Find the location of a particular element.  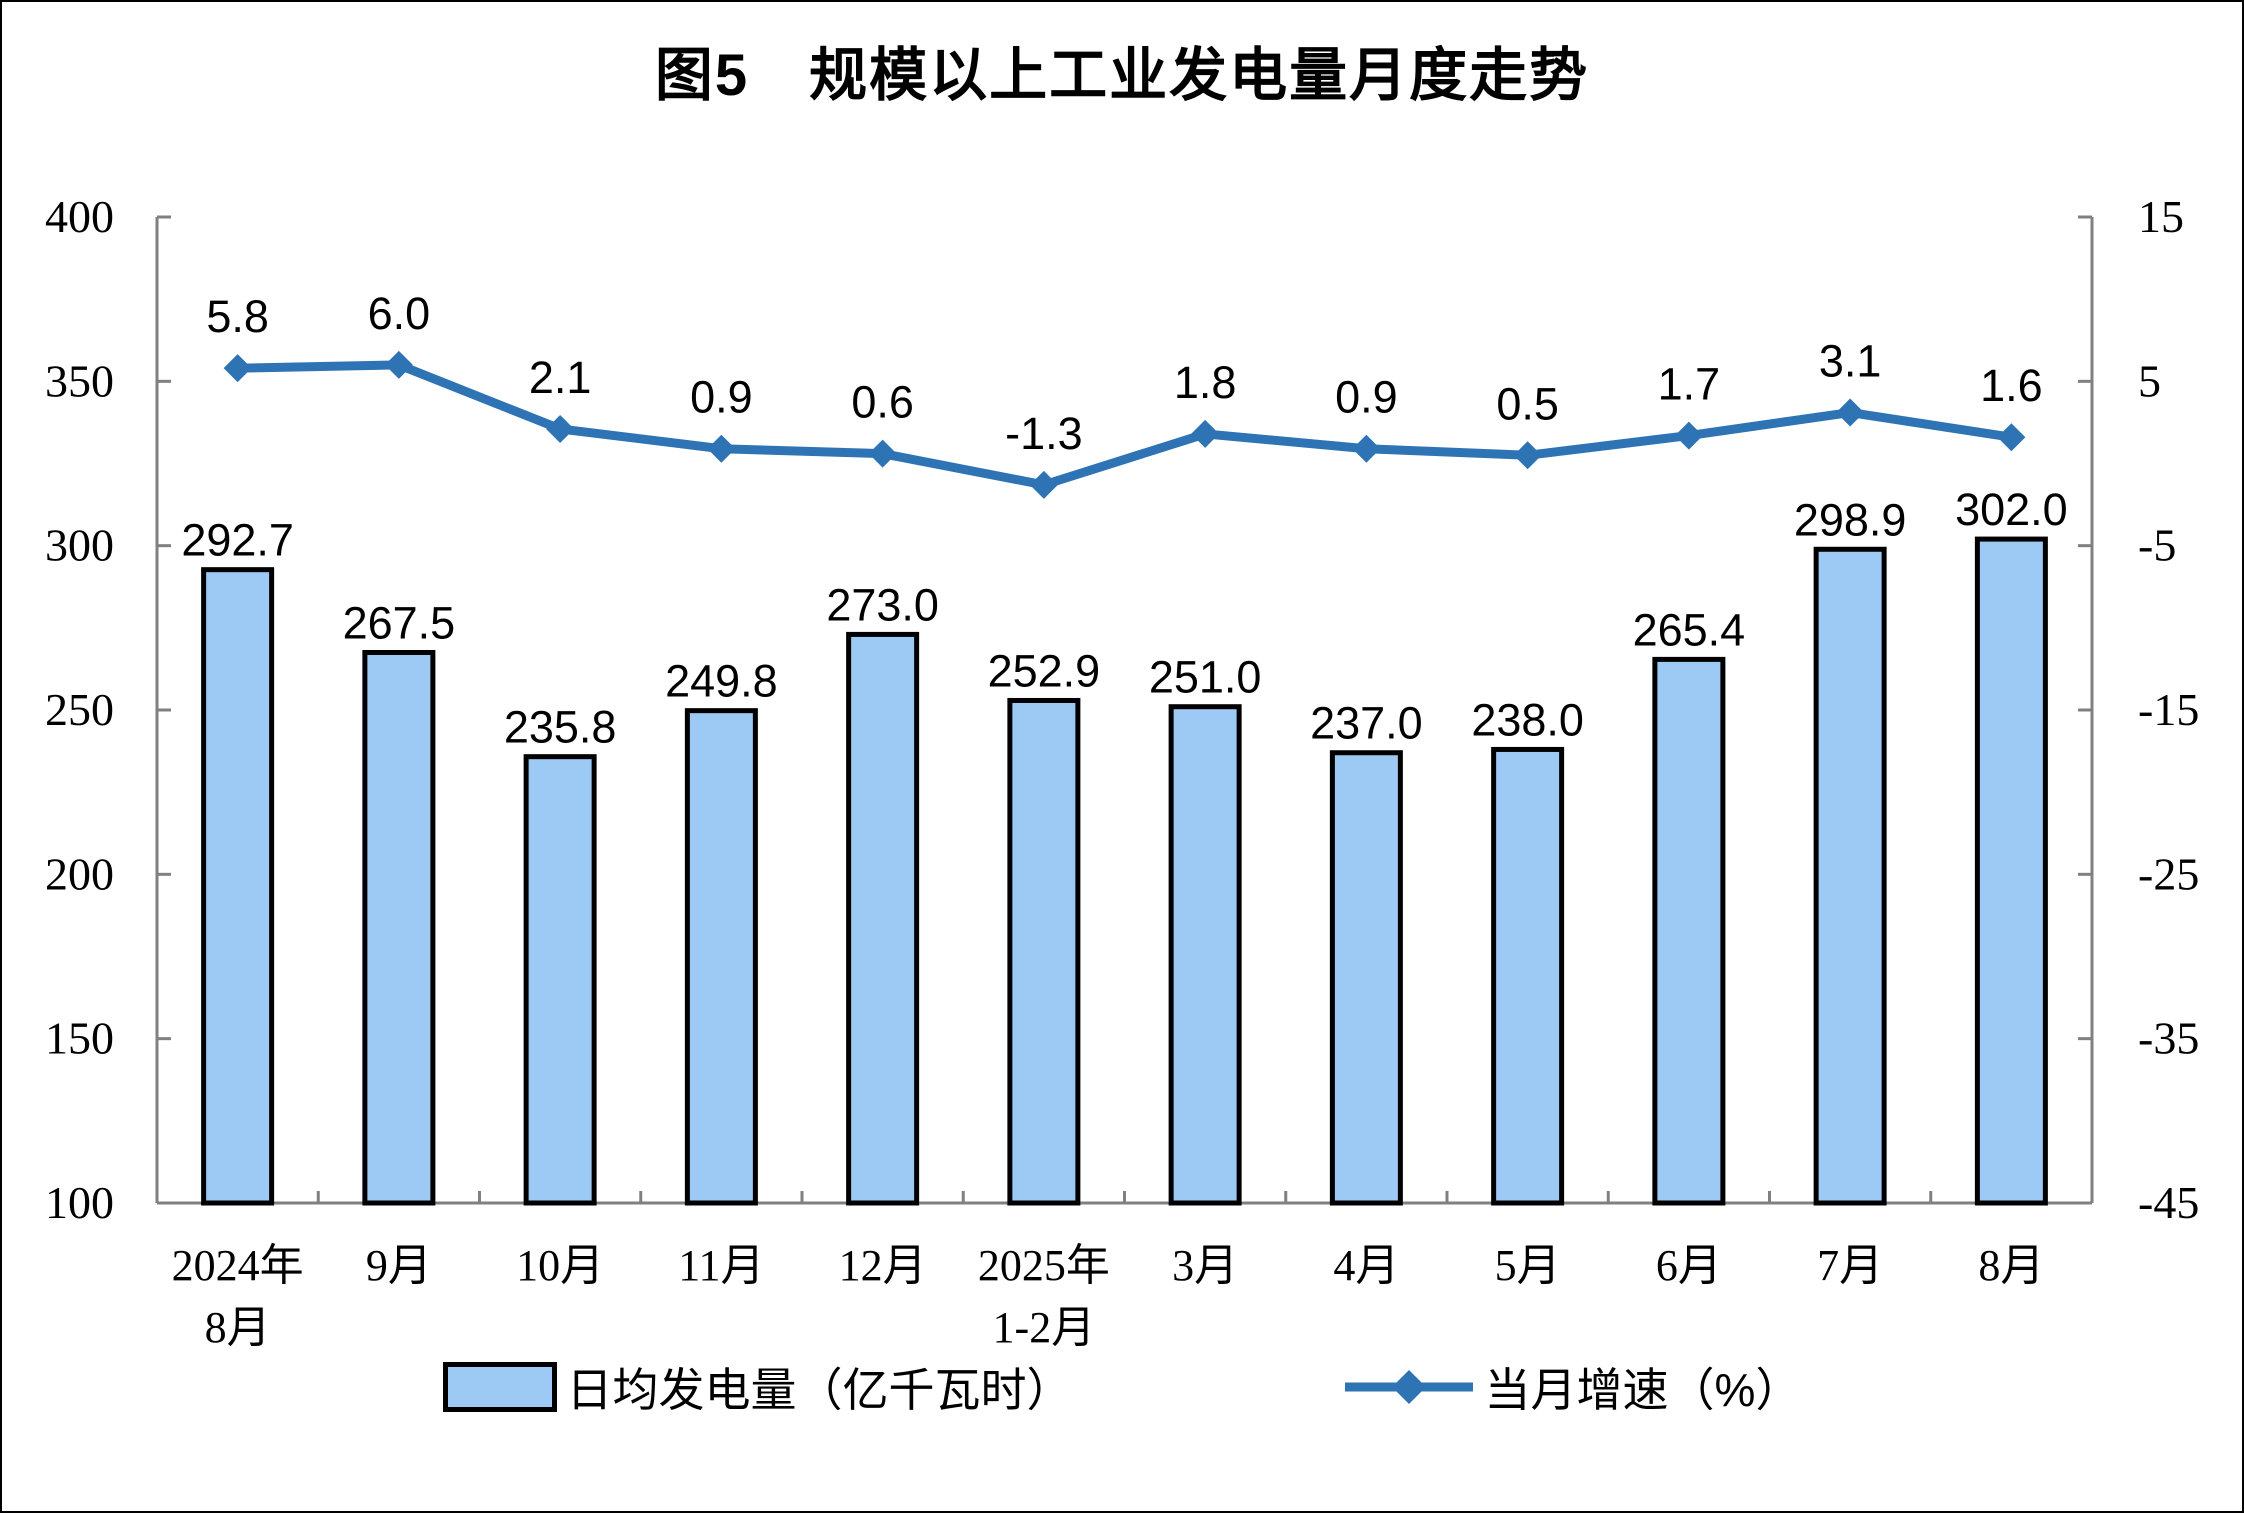

left-axis-tick-label-2: 300 is located at coordinates (79, 545).